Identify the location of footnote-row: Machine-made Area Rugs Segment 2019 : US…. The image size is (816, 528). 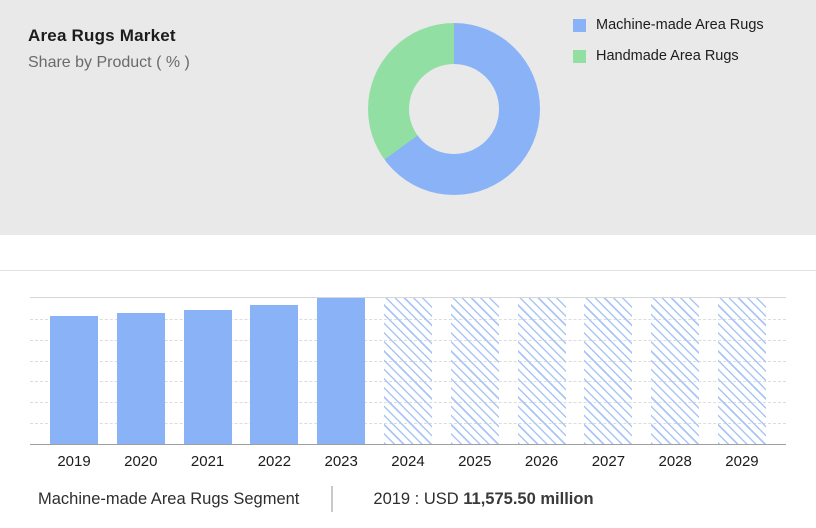
(408, 499).